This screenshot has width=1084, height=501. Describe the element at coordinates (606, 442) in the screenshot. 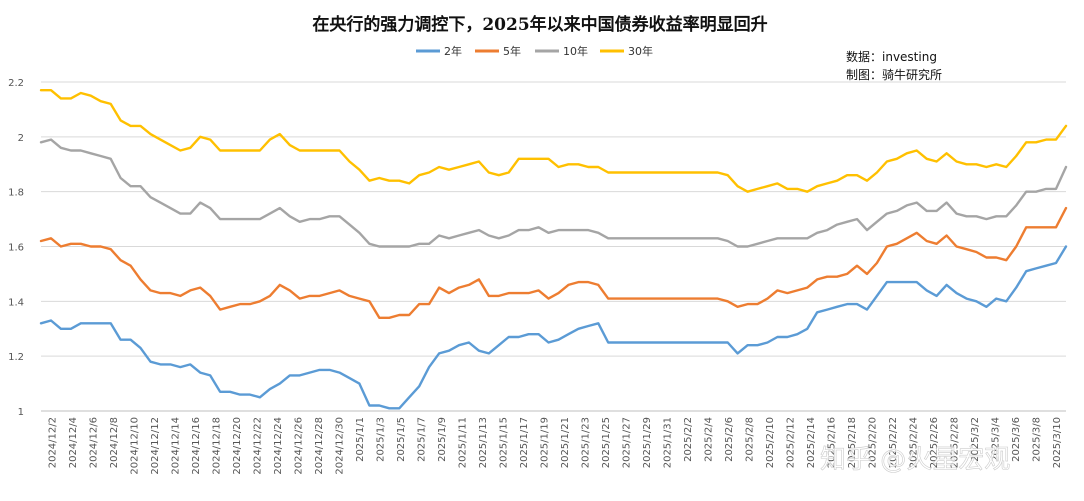

I see `x-tick-label: 2025/1/25` at that location.